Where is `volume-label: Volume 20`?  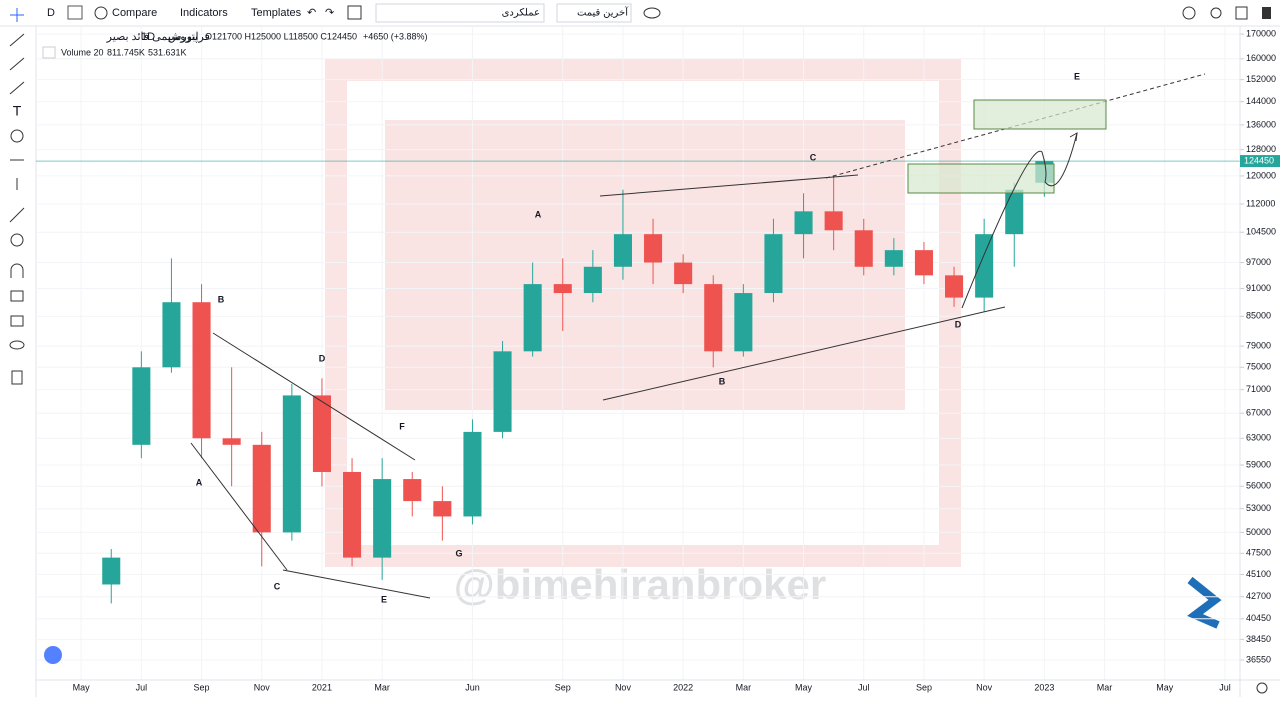 volume-label: Volume 20 is located at coordinates (82, 52).